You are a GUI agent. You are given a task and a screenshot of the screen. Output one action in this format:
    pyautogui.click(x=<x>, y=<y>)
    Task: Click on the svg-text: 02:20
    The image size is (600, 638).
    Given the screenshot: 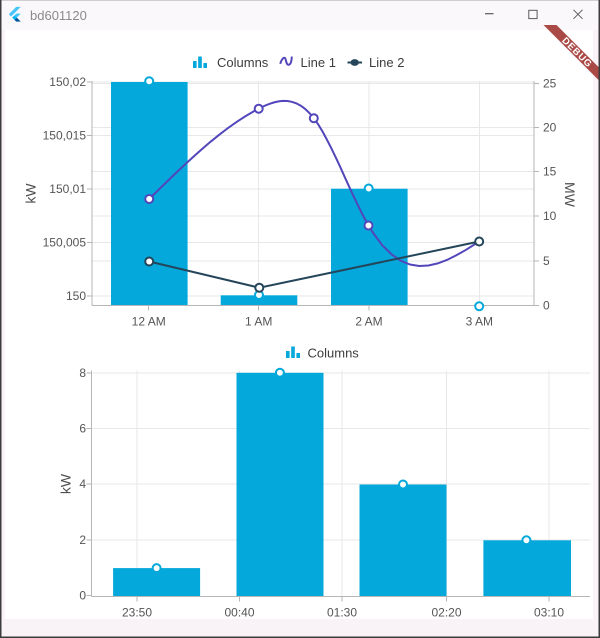 What is the action you would take?
    pyautogui.click(x=446, y=613)
    